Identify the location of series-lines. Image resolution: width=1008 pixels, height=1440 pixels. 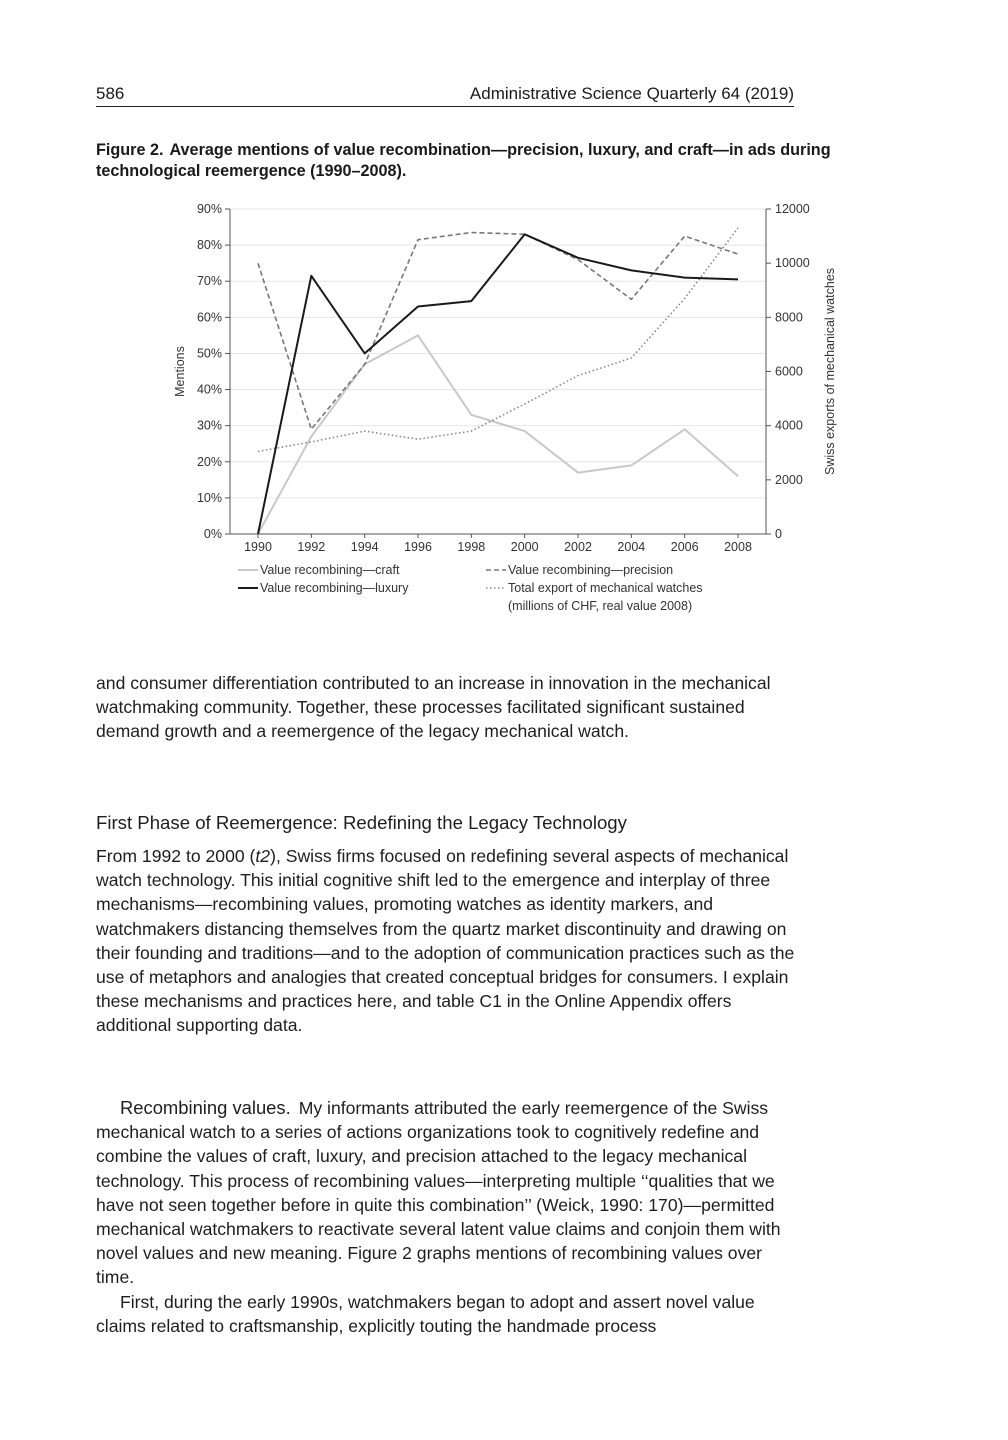
(498, 381).